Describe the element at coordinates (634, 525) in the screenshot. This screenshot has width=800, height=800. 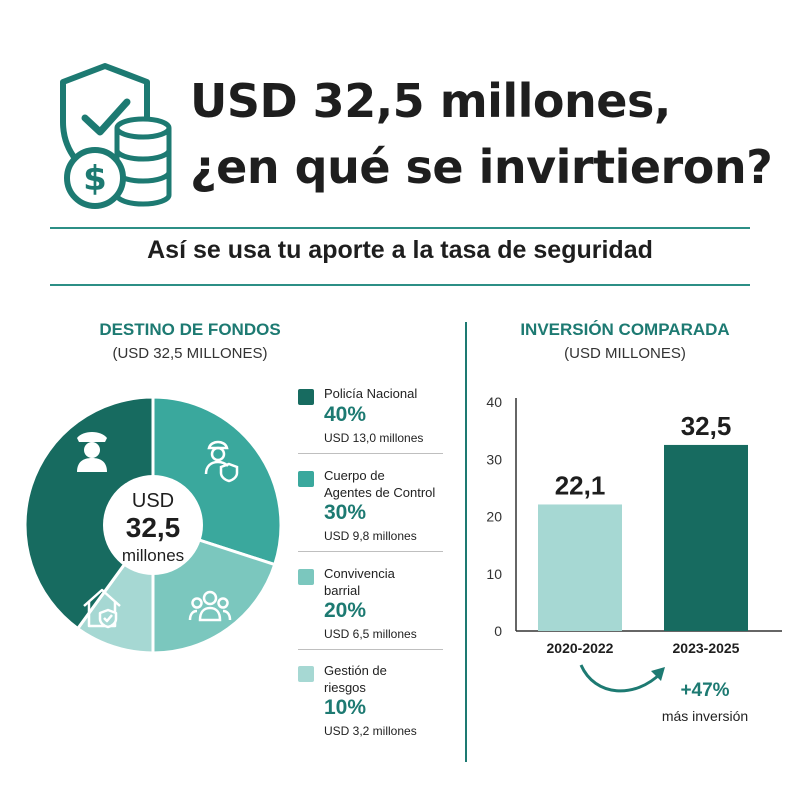
I see `bar-chart: 0 10 20 30 40 22,1 2020-2022 32,5 2023-2025` at that location.